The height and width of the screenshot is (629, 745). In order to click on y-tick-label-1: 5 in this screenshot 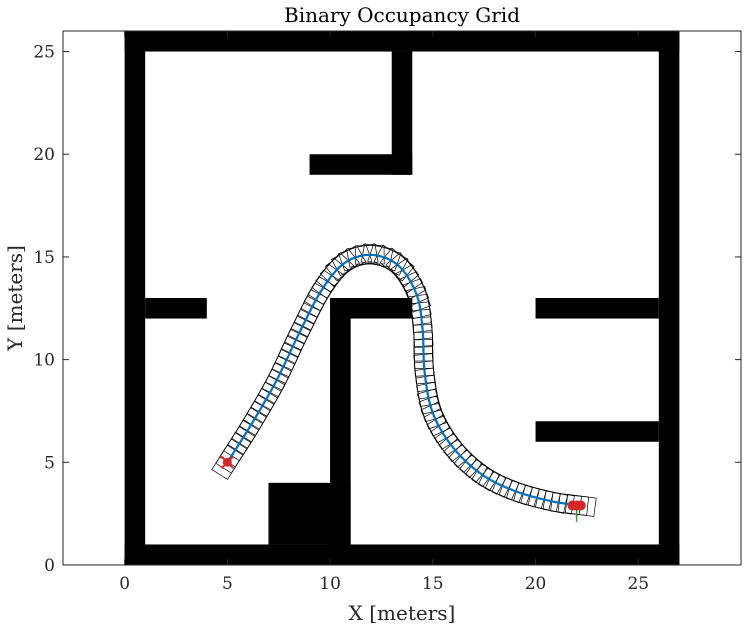, I will do `click(49, 463)`.